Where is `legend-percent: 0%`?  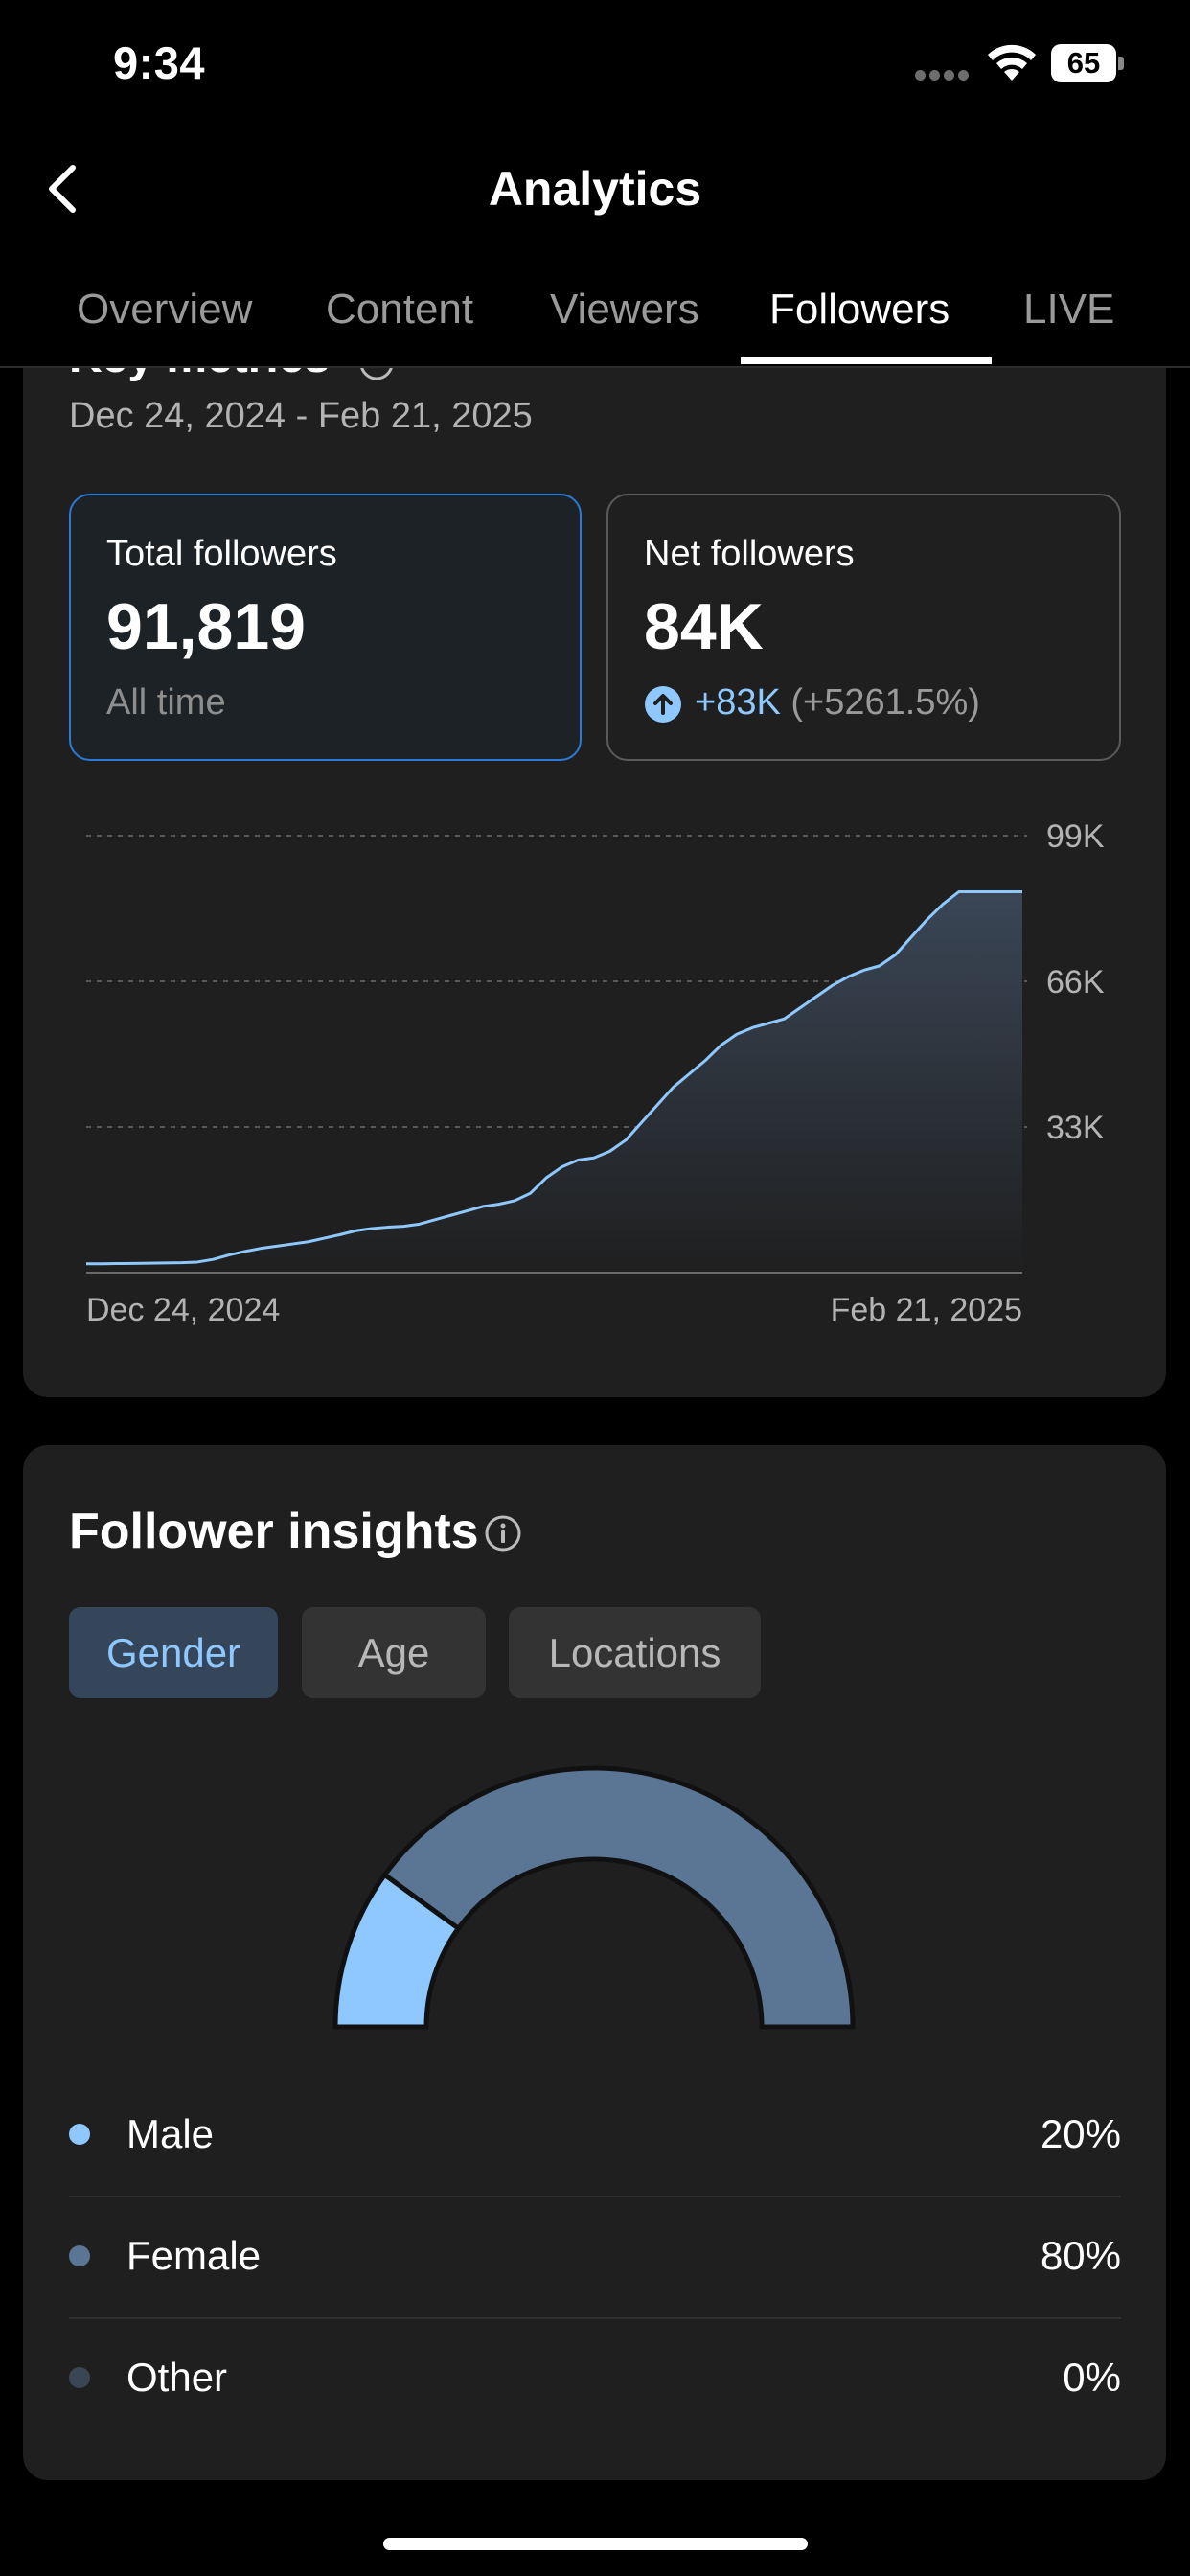 legend-percent: 0% is located at coordinates (1092, 2377).